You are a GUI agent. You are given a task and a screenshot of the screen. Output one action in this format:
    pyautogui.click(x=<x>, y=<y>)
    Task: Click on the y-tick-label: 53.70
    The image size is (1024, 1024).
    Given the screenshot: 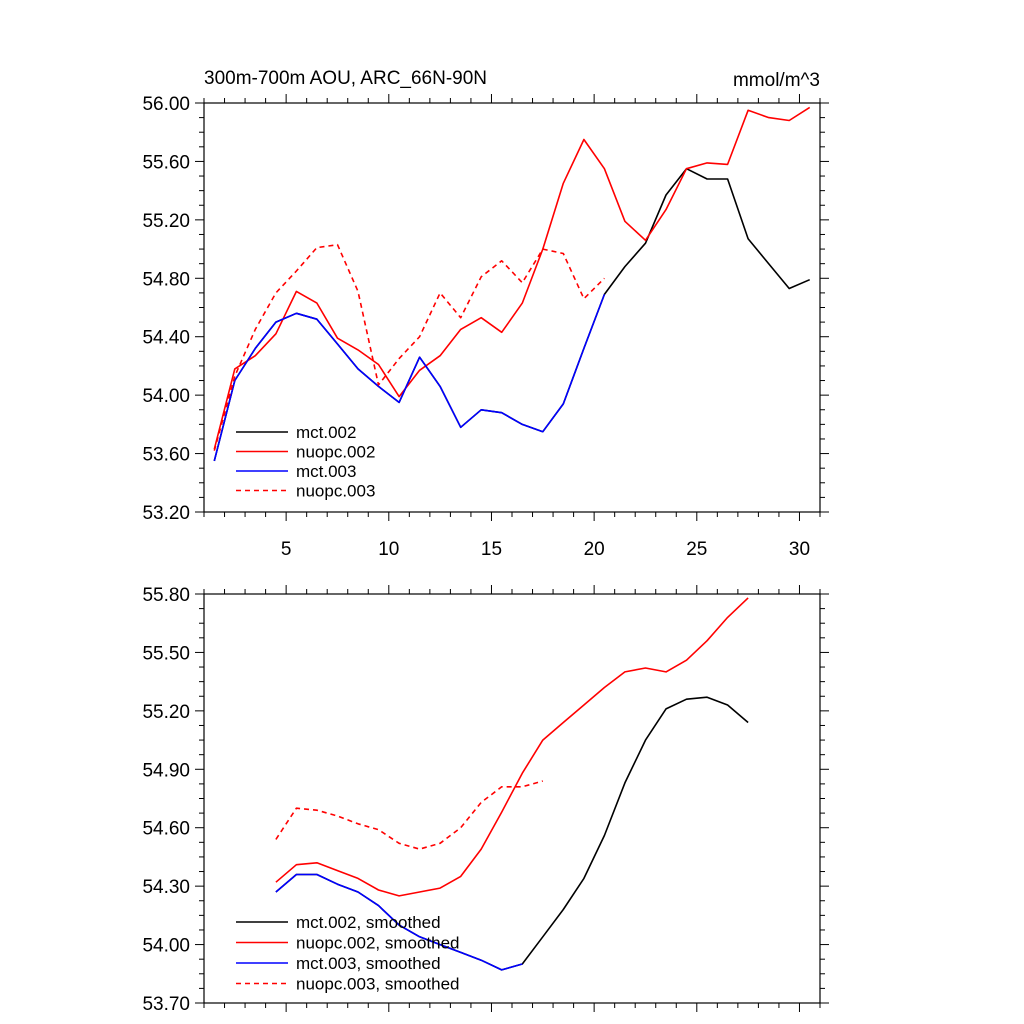 What is the action you would take?
    pyautogui.click(x=166, y=1004)
    